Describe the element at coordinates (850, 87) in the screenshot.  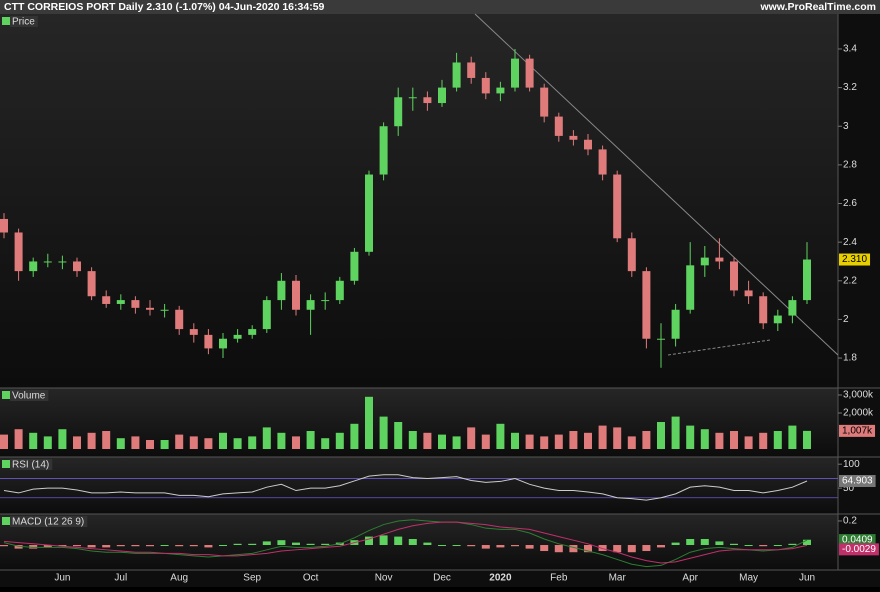
I see `y-tick-label: 3.2` at that location.